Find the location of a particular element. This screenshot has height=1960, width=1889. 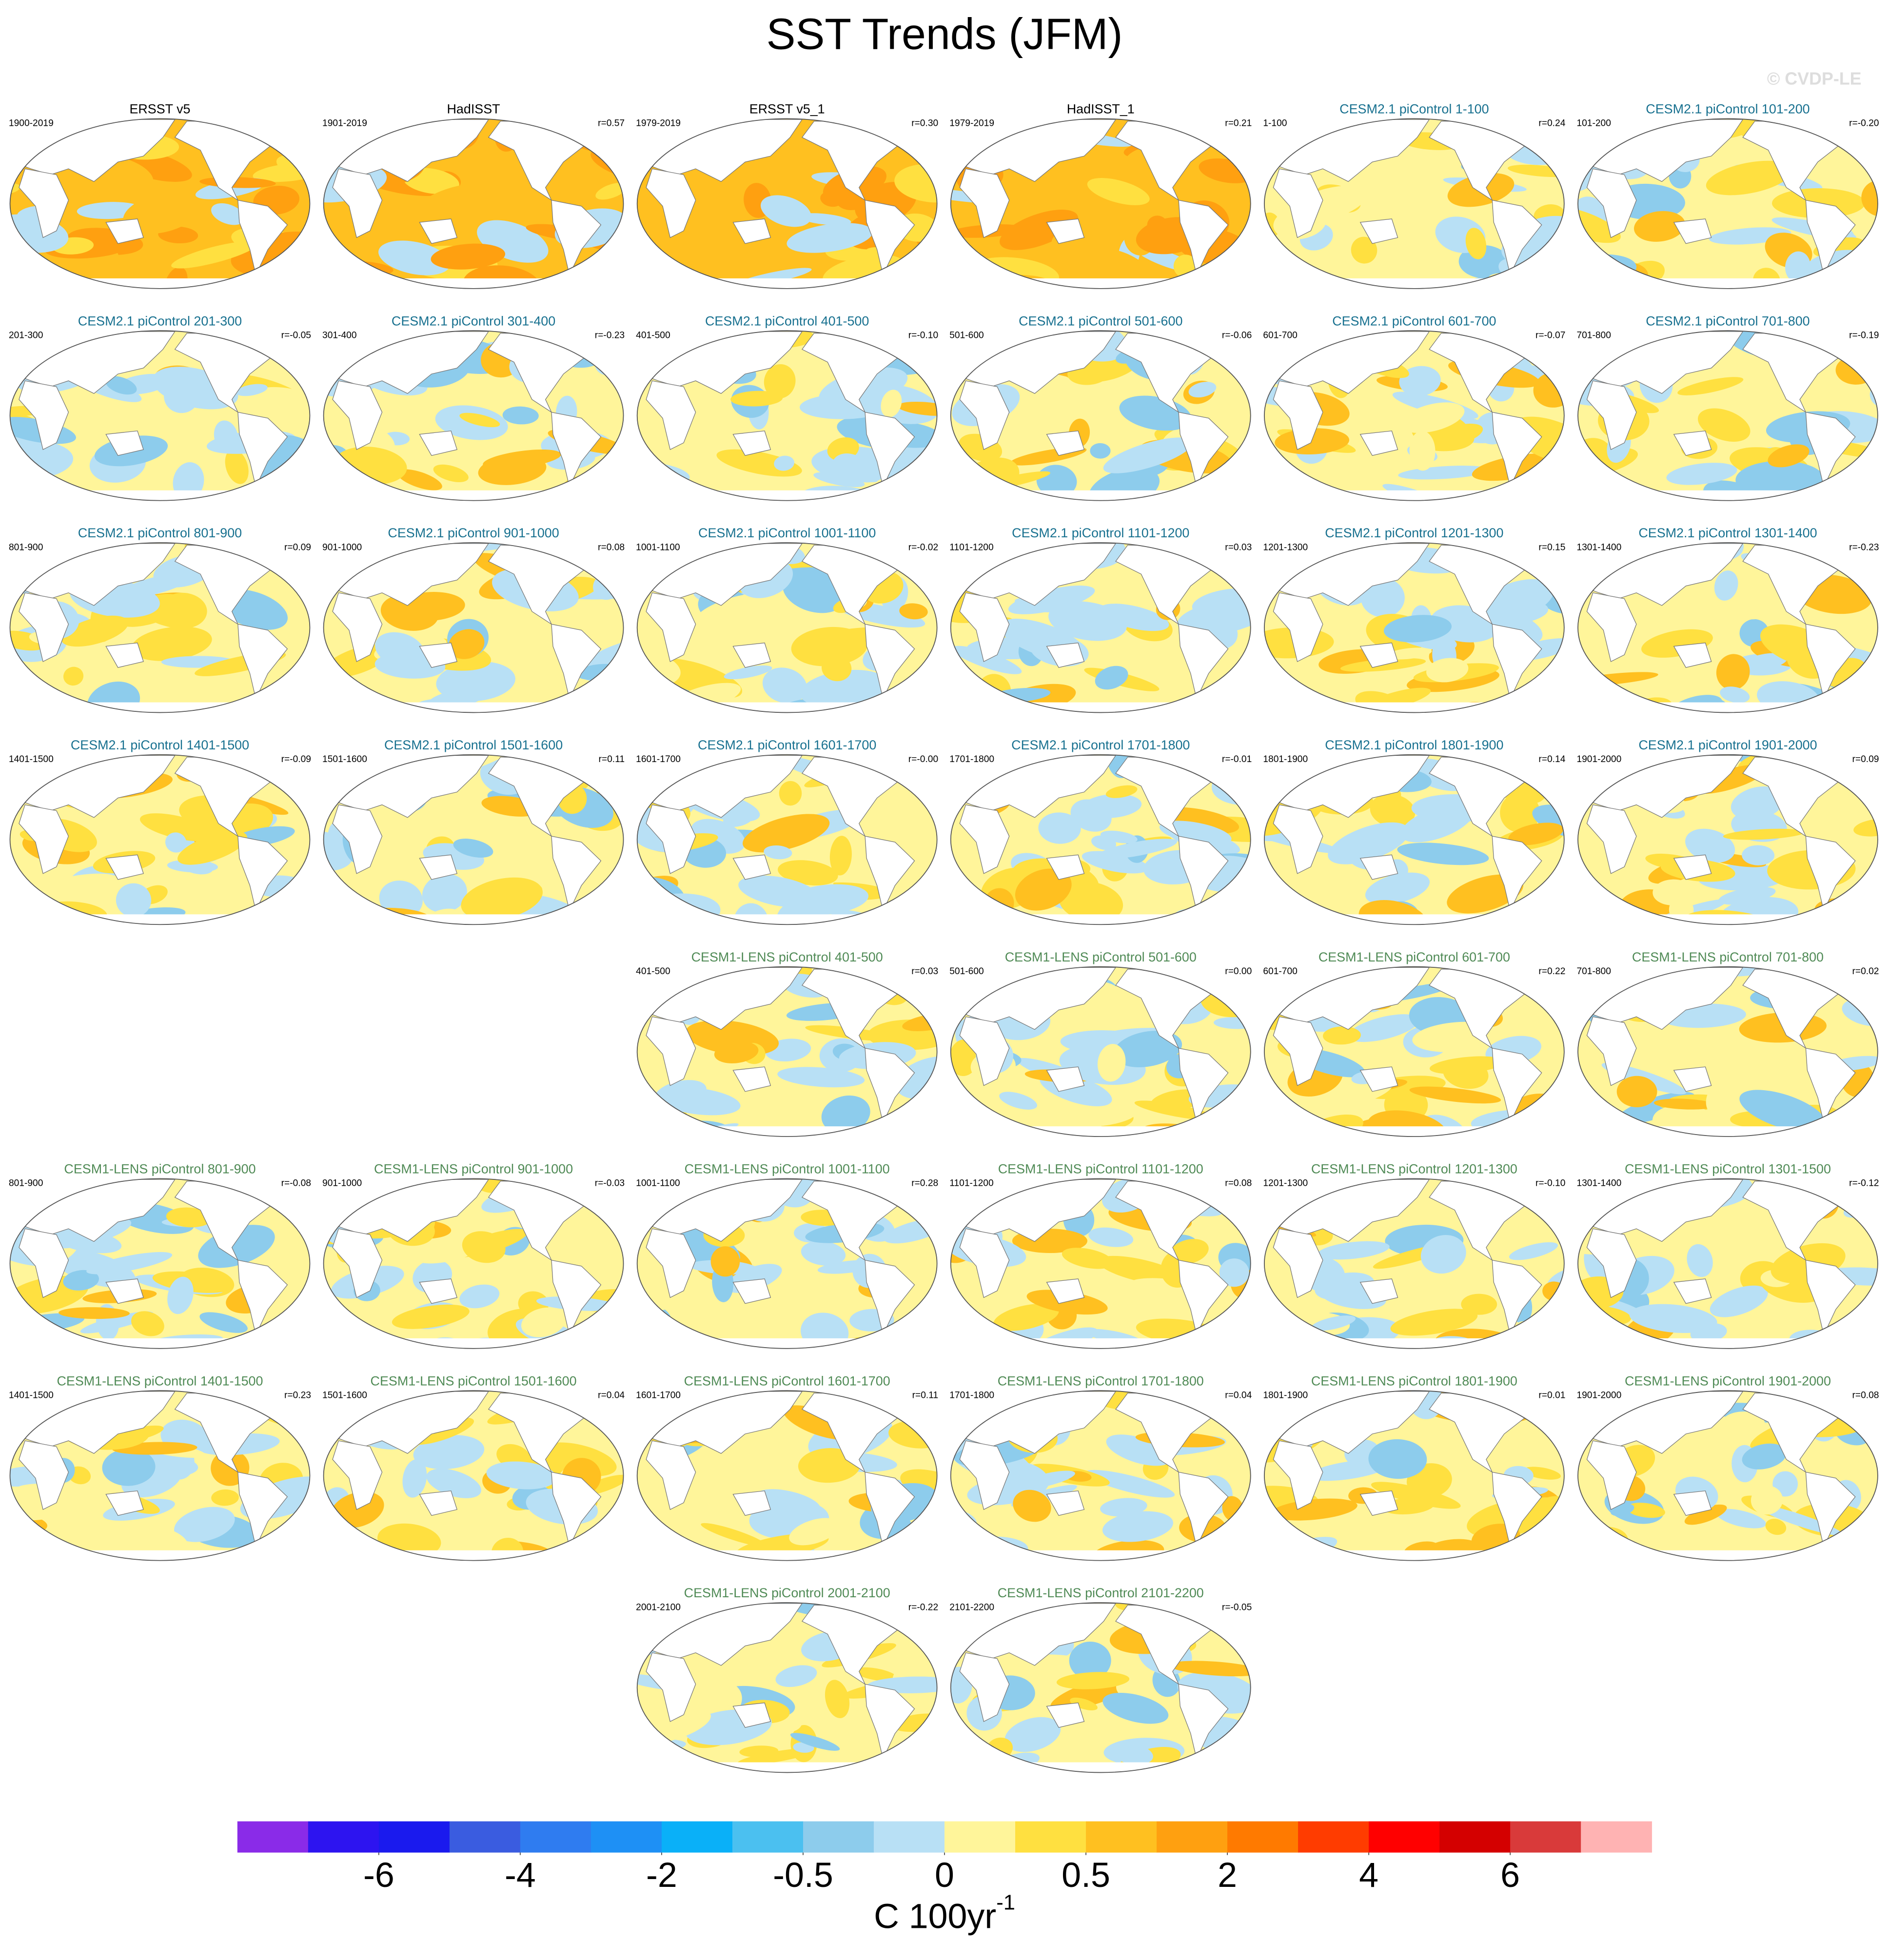

panel-correlation: r=0.15 is located at coordinates (1551, 547).